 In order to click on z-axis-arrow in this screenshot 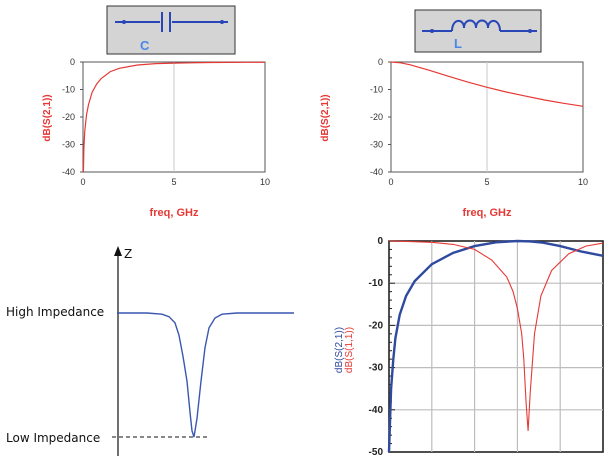, I will do `click(118, 251)`.